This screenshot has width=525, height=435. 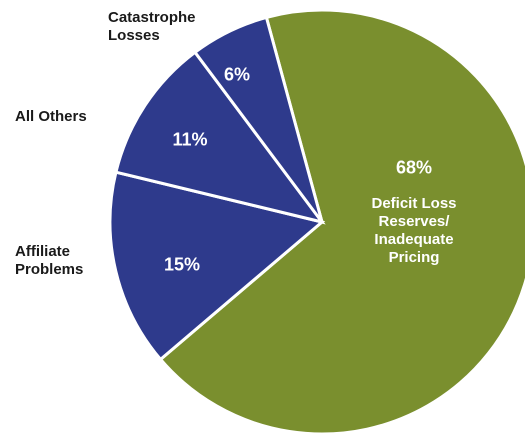 What do you see at coordinates (237, 74) in the screenshot?
I see `data-label: 6%` at bounding box center [237, 74].